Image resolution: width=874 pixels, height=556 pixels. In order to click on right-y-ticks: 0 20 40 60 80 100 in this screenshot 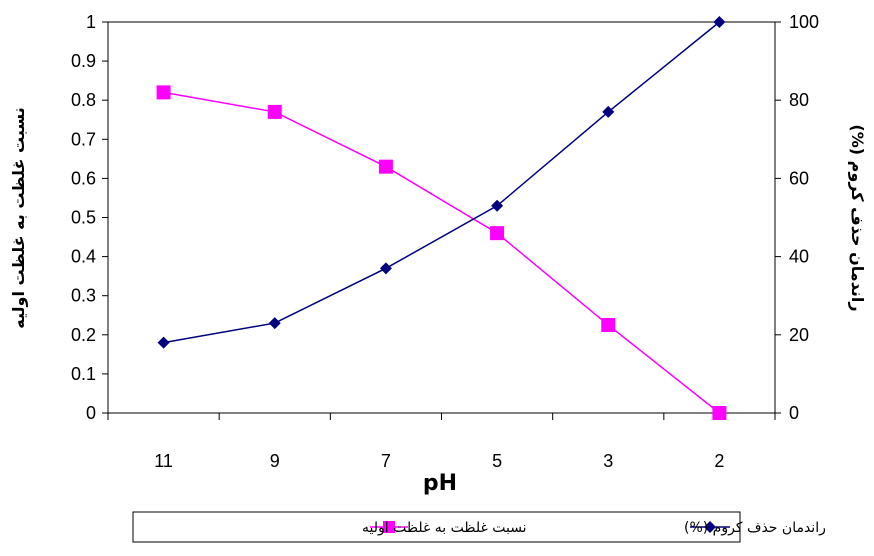, I will do `click(797, 217)`.